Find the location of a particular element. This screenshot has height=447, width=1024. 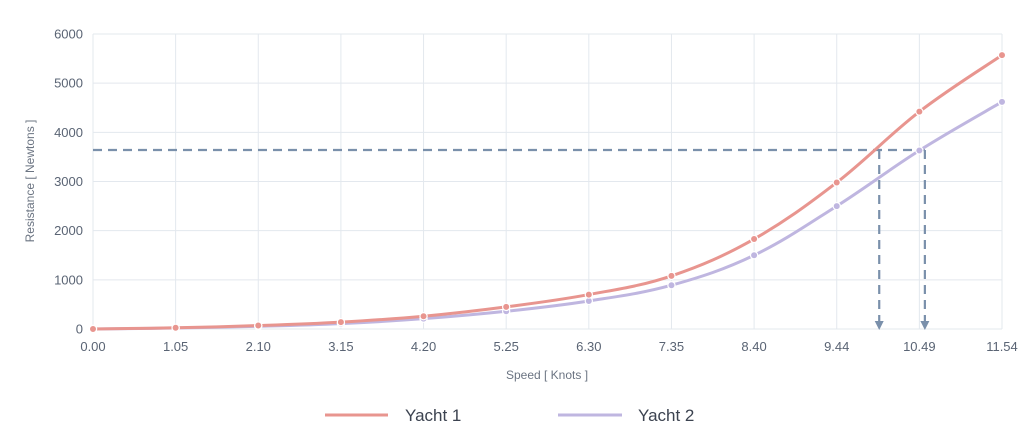

x-tick-label: 6.30 is located at coordinates (588, 346).